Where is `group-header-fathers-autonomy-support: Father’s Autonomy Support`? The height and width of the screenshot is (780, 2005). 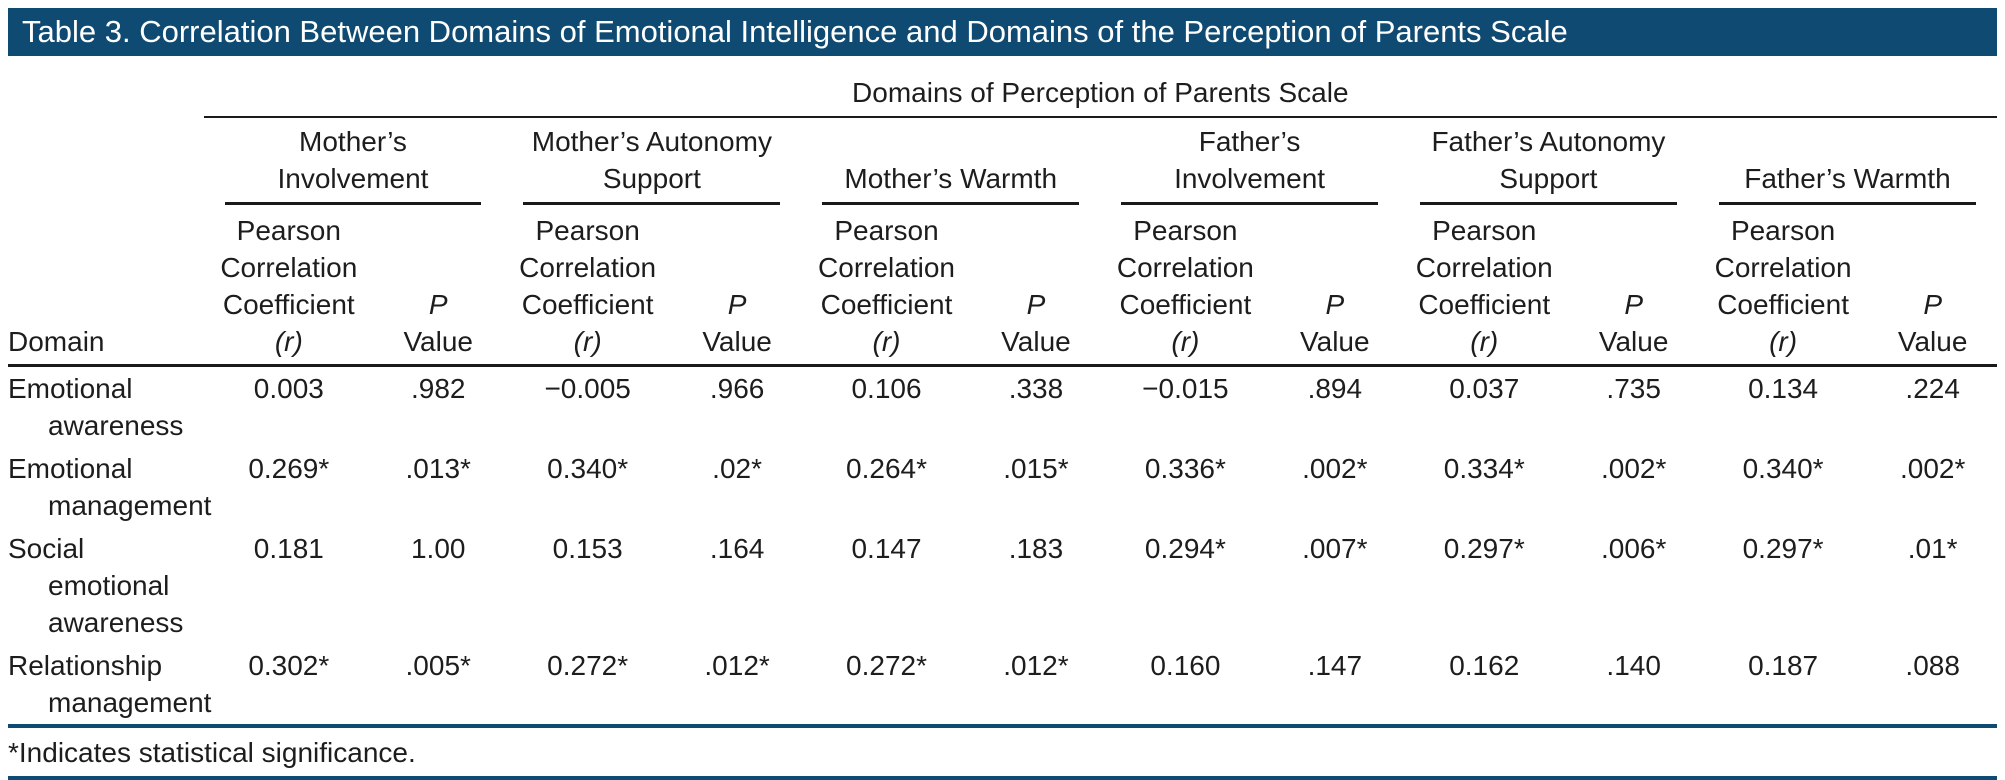 group-header-fathers-autonomy-support: Father’s Autonomy Support is located at coordinates (1548, 161).